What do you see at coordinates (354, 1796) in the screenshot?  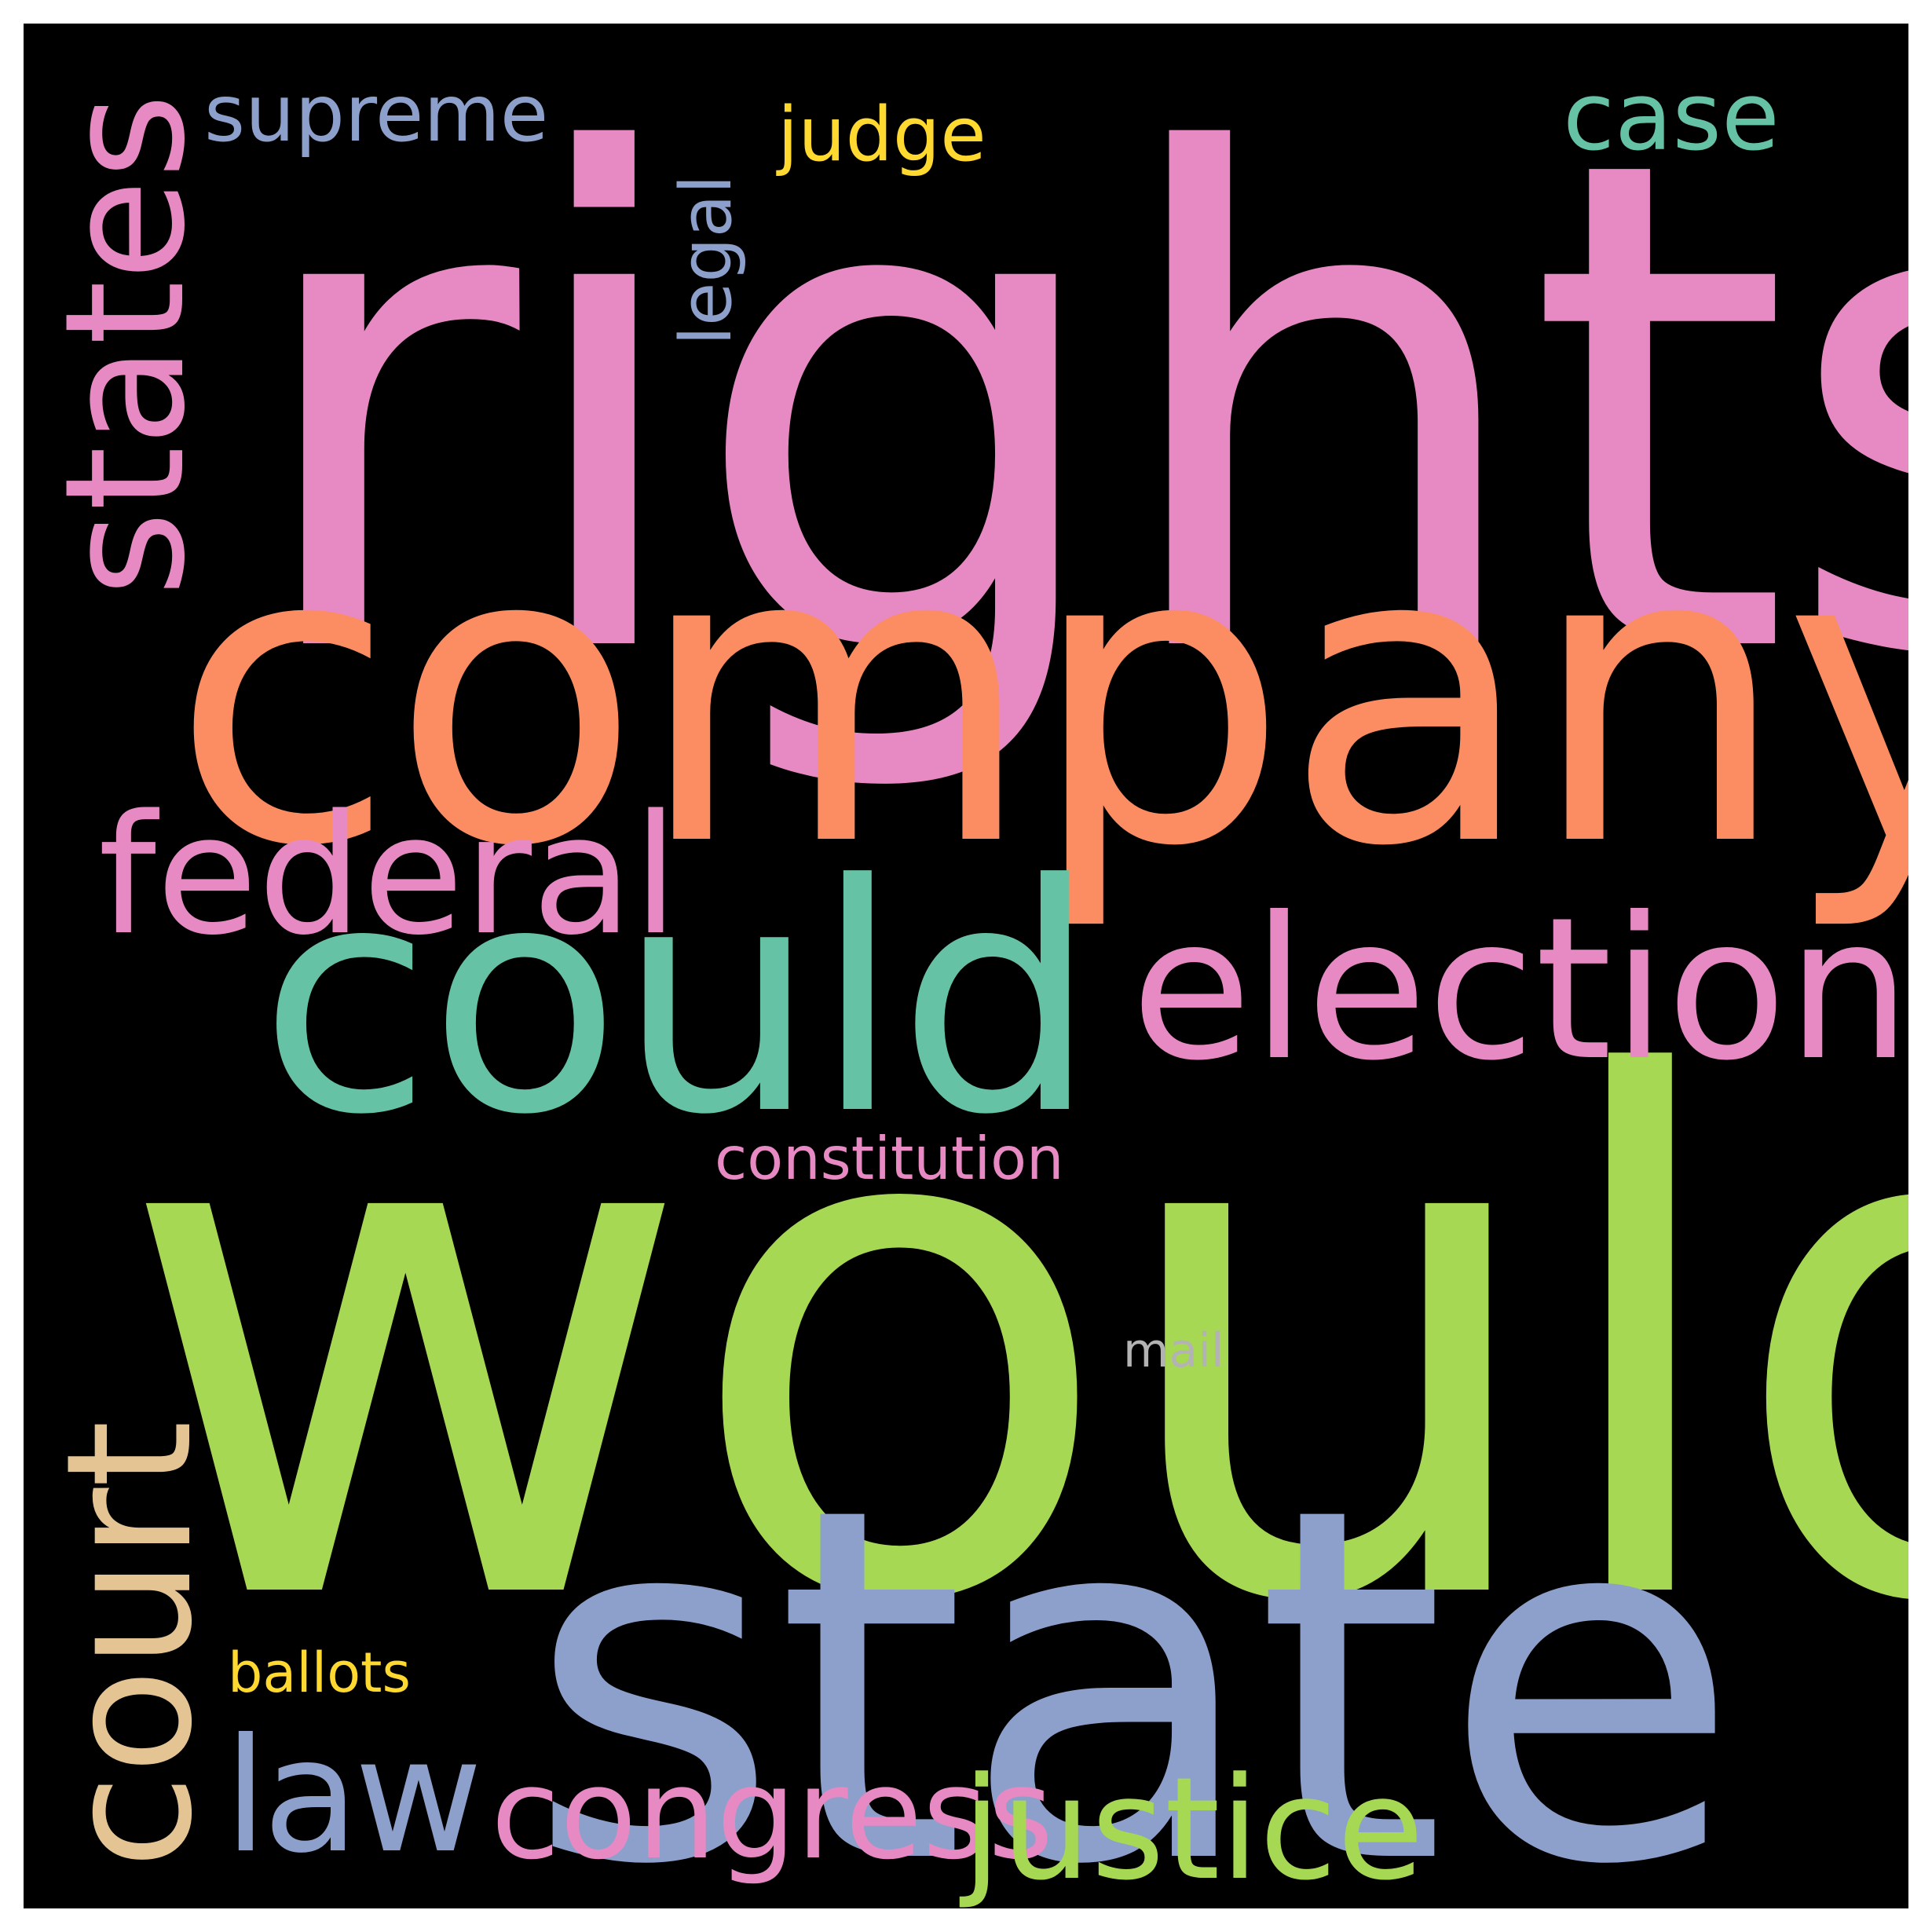 I see `word-law: law` at bounding box center [354, 1796].